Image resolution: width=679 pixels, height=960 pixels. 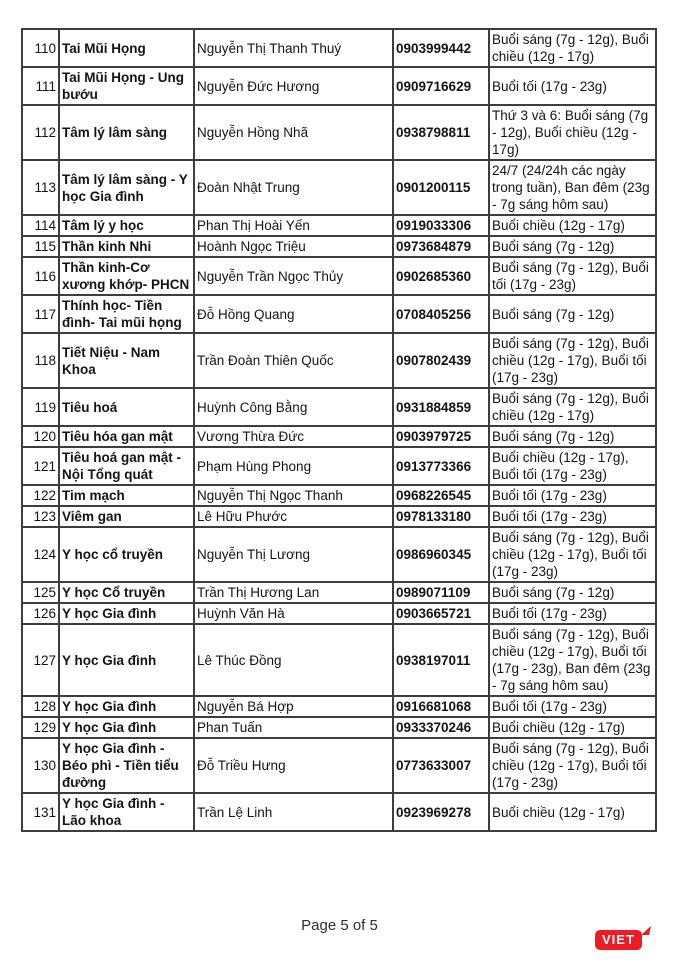 What do you see at coordinates (40, 516) in the screenshot?
I see `row-number-cell: 123` at bounding box center [40, 516].